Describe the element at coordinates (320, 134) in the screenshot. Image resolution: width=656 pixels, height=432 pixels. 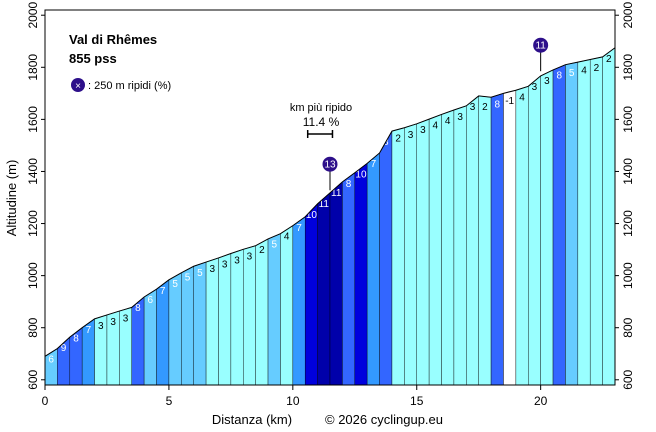
I see `steepest-km-bracket` at that location.